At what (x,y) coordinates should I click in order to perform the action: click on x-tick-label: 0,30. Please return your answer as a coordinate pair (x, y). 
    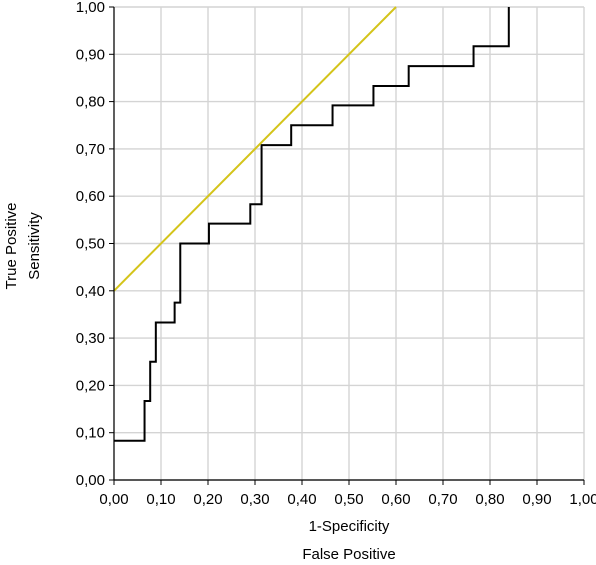
    Looking at the image, I should click on (254, 499).